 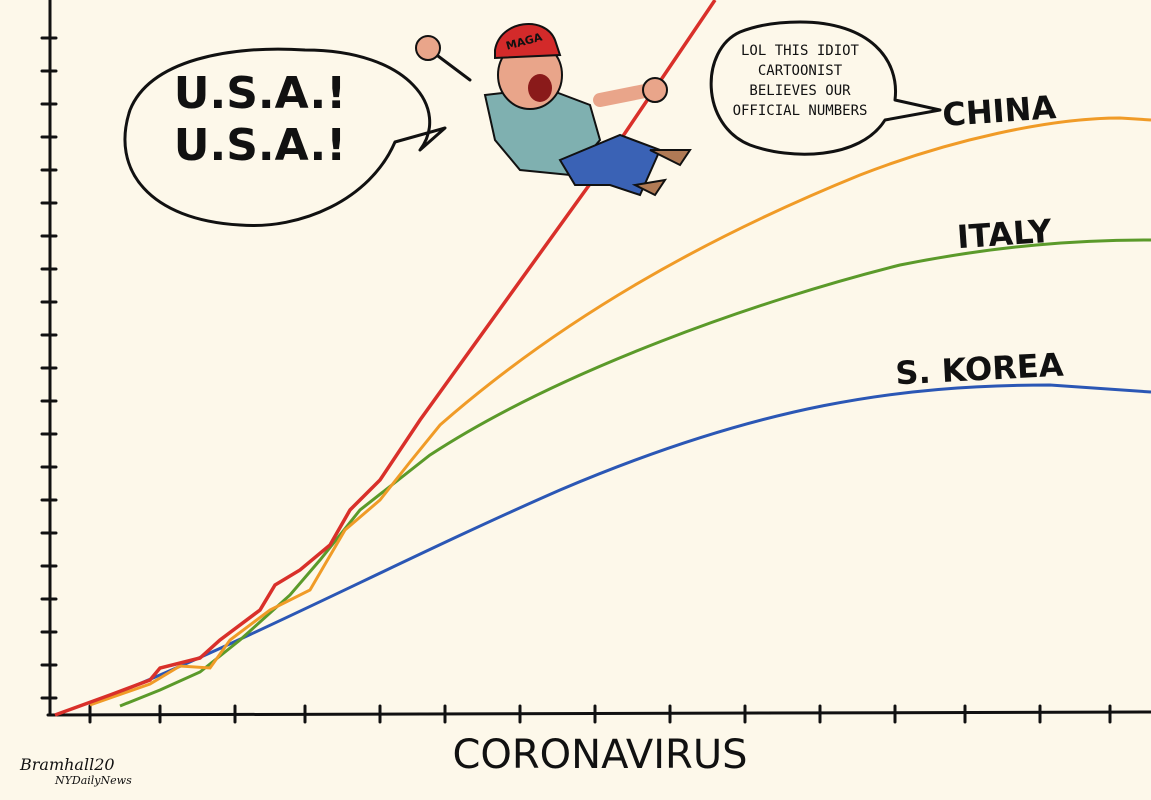 I want to click on rider-figure: MAGA, so click(x=553, y=110).